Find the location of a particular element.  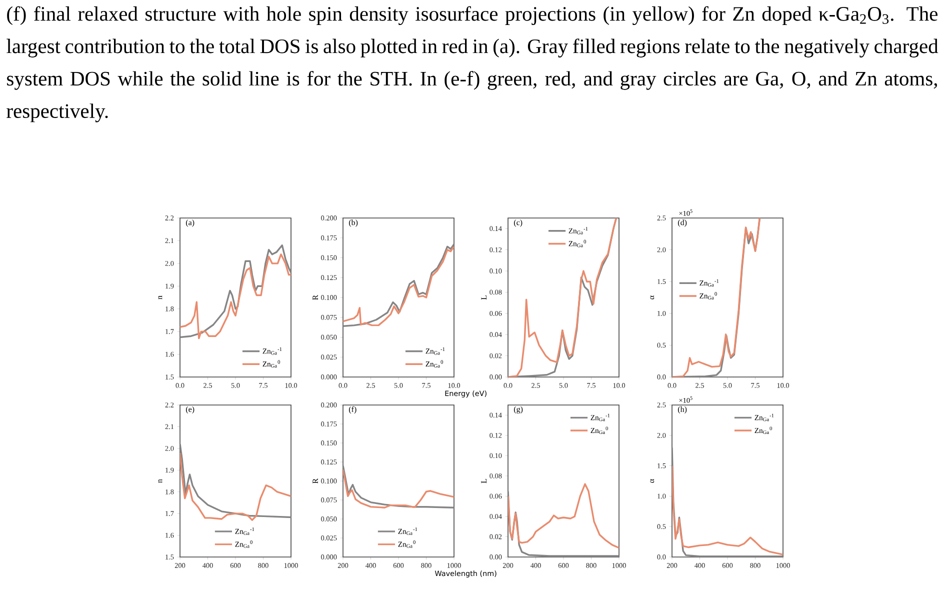

chart-title: (h) is located at coordinates (682, 410).